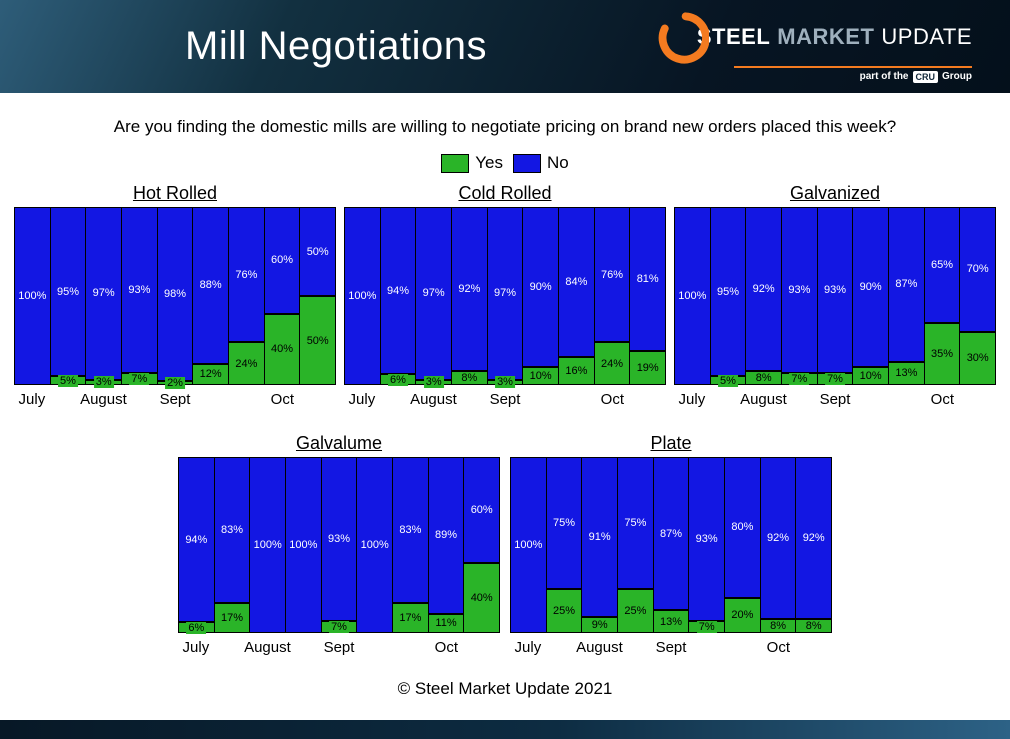 The width and height of the screenshot is (1010, 739). What do you see at coordinates (196, 539) in the screenshot?
I see `no-value-label: 94%` at bounding box center [196, 539].